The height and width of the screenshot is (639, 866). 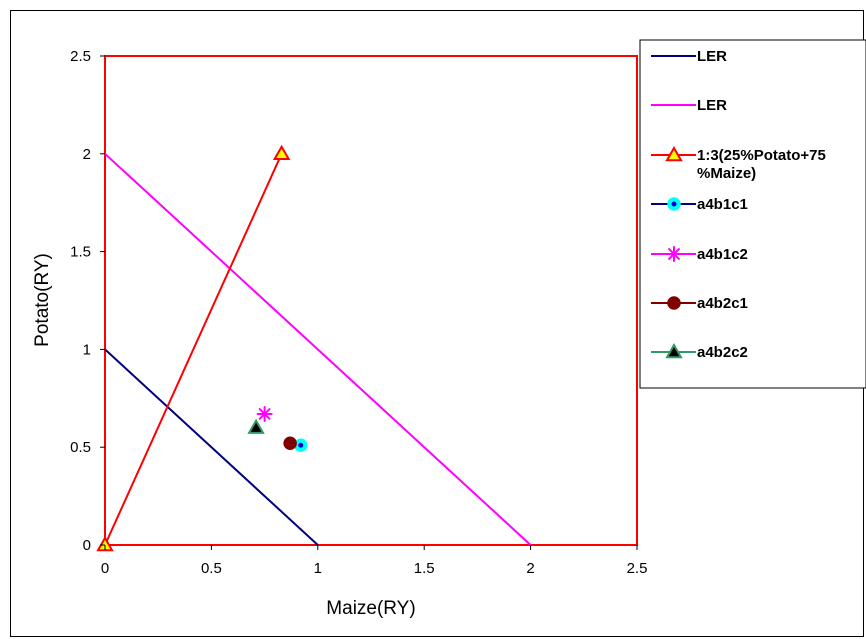 What do you see at coordinates (211, 568) in the screenshot?
I see `x-tick-label: 0.5` at bounding box center [211, 568].